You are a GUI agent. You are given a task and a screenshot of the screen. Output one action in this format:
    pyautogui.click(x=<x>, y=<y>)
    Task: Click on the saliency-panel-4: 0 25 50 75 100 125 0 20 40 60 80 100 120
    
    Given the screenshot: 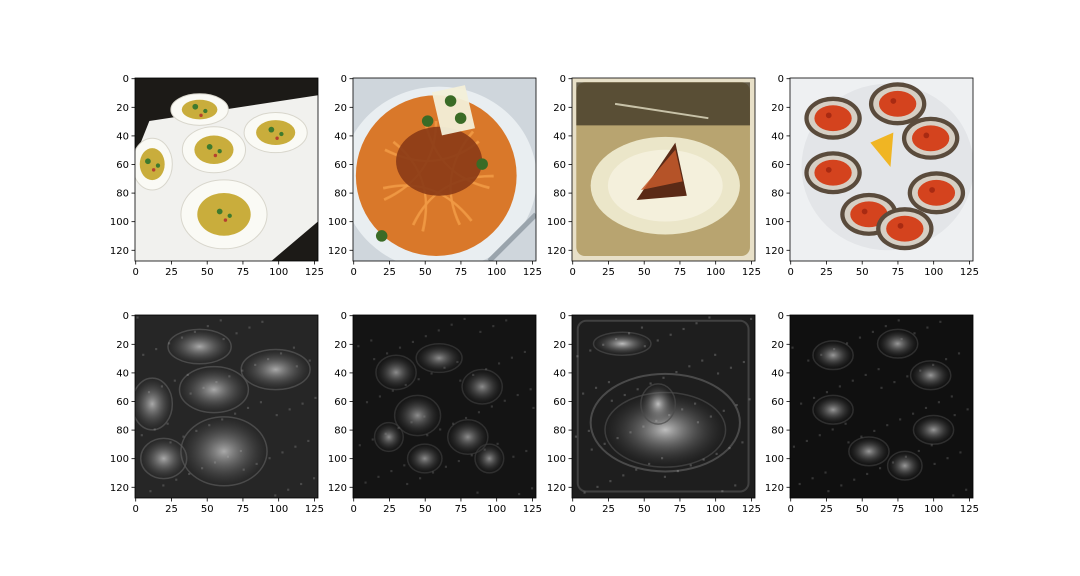 What is the action you would take?
    pyautogui.click(x=872, y=413)
    